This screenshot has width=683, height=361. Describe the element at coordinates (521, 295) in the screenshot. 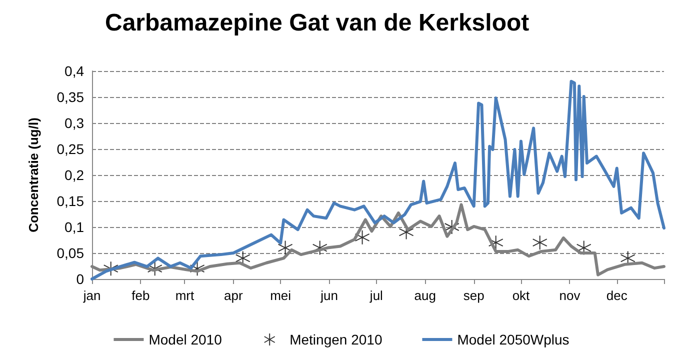

I see `x-tick-label: okt` at that location.